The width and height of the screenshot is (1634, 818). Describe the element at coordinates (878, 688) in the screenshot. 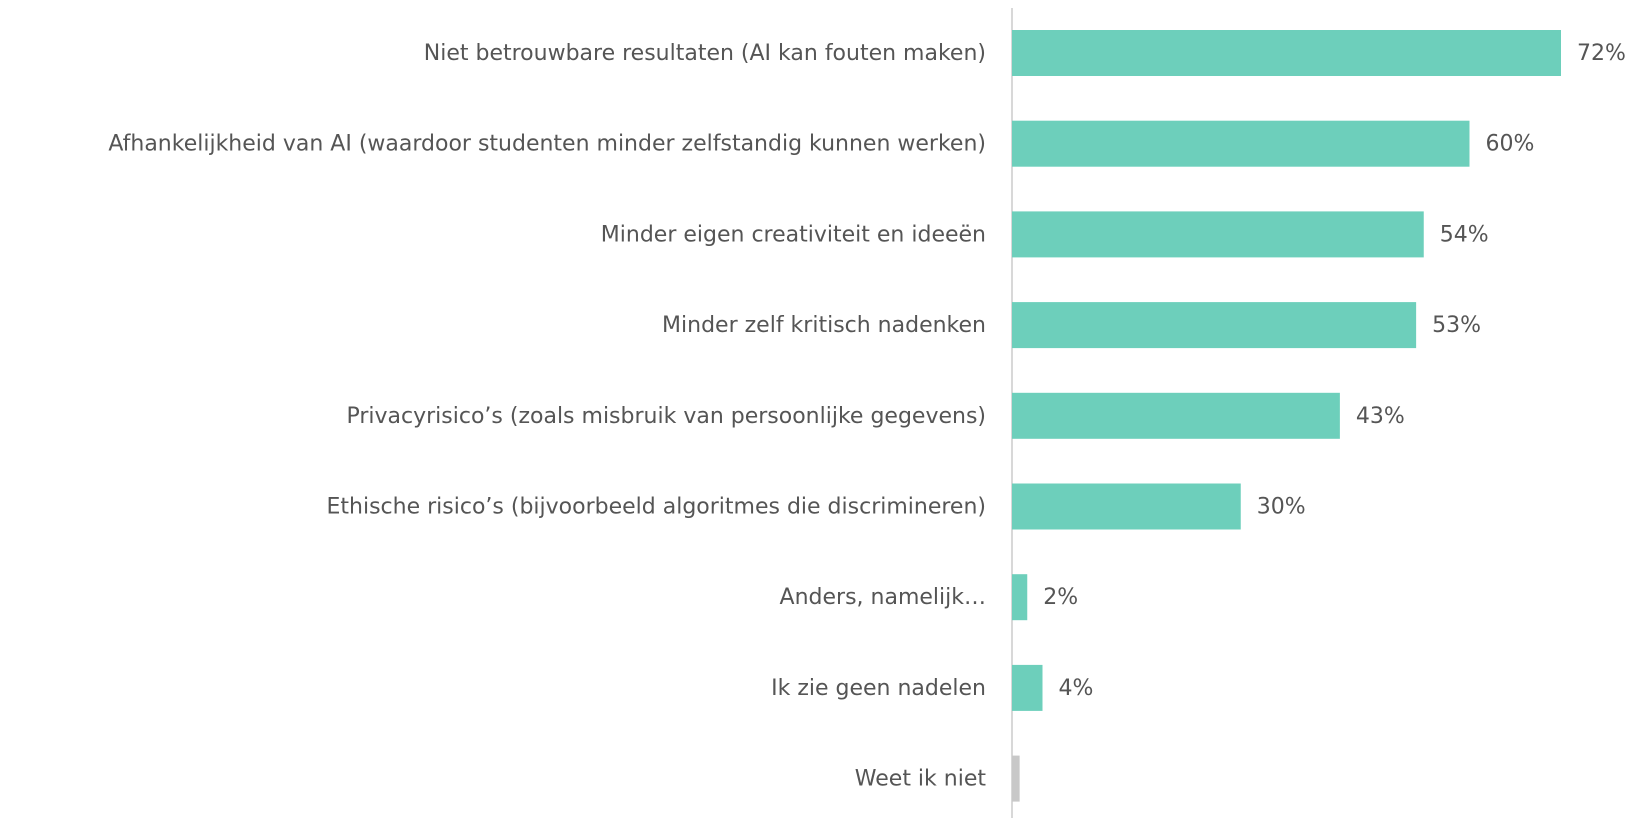

I see `category-label: Ik zie geen nadelen` at that location.